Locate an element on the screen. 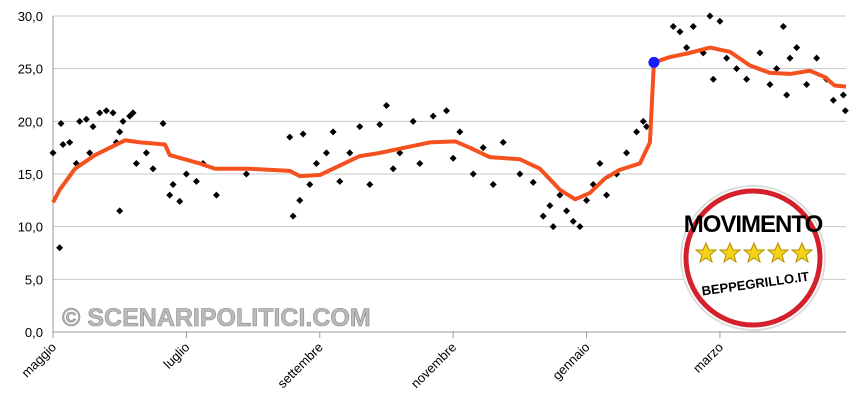 The image size is (856, 413). logo: MOVIMENTO BEPPEGRILLO.IT is located at coordinates (753, 258).